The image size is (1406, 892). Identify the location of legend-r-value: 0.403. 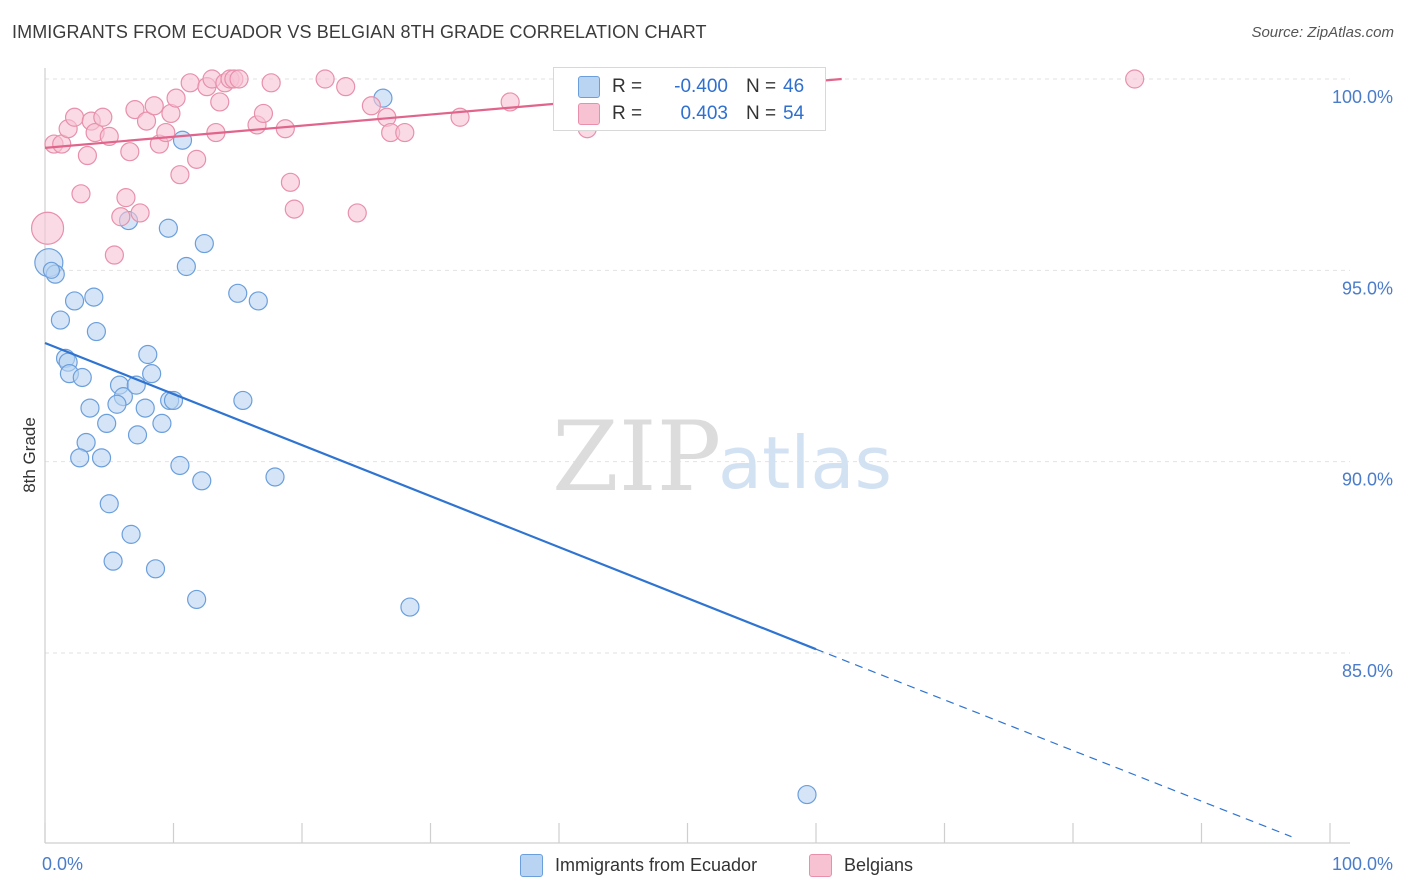
(704, 113).